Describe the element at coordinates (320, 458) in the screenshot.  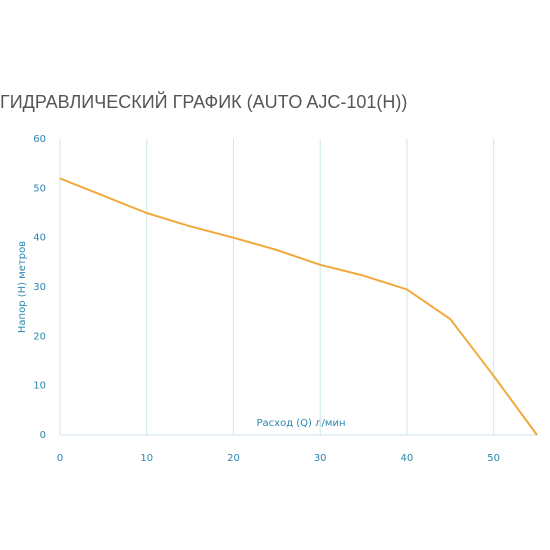
I see `x-tick-label: 30` at that location.